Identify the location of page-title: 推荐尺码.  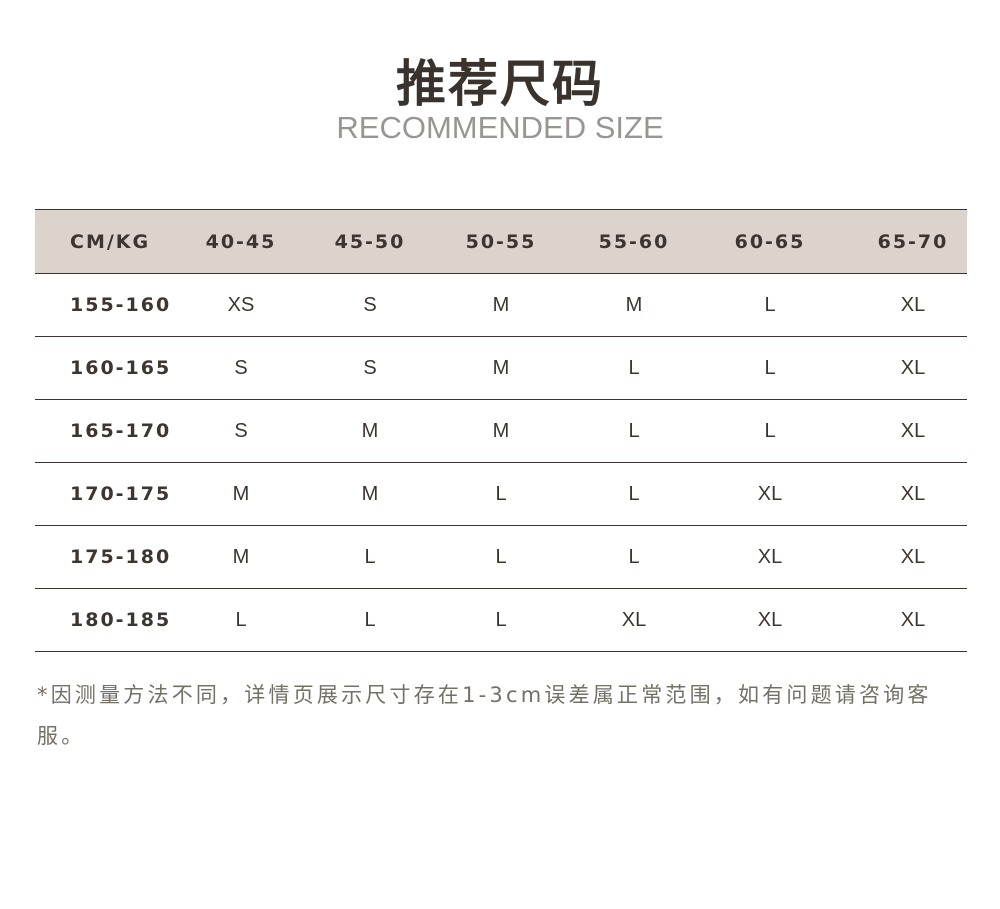
(500, 84).